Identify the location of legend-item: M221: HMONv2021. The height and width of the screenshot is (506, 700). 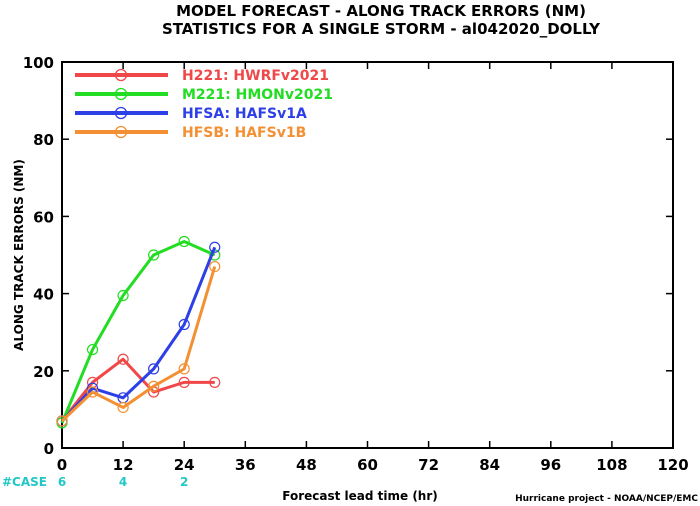
(204, 95).